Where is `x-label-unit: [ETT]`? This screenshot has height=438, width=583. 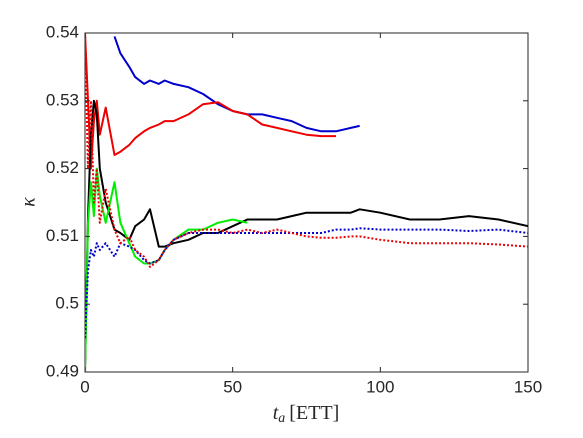 x-label-unit: [ETT] is located at coordinates (314, 413).